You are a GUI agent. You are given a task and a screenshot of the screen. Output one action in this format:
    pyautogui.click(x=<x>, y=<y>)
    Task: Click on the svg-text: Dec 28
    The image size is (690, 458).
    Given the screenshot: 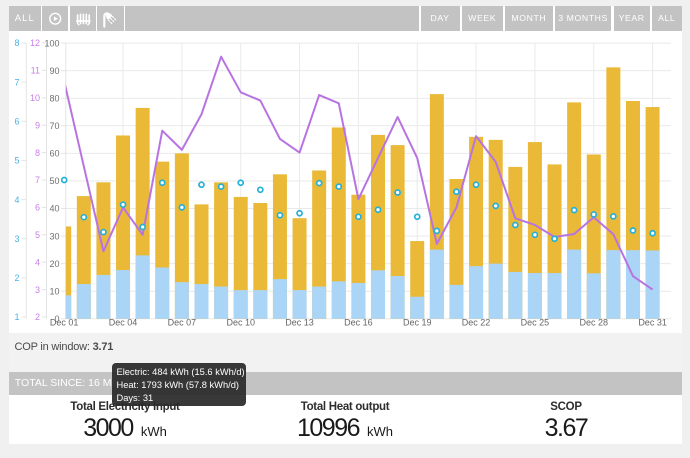 What is the action you would take?
    pyautogui.click(x=593, y=323)
    